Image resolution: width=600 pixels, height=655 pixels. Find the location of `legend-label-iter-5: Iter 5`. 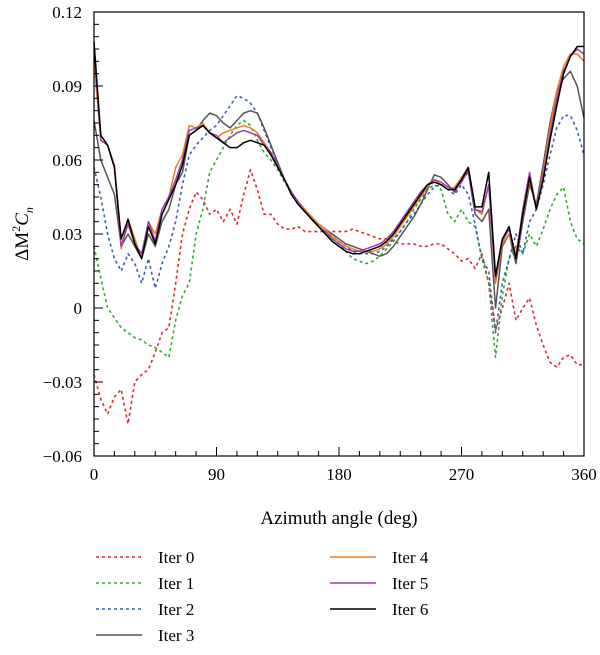

legend-label-iter-5: Iter 5 is located at coordinates (410, 583).